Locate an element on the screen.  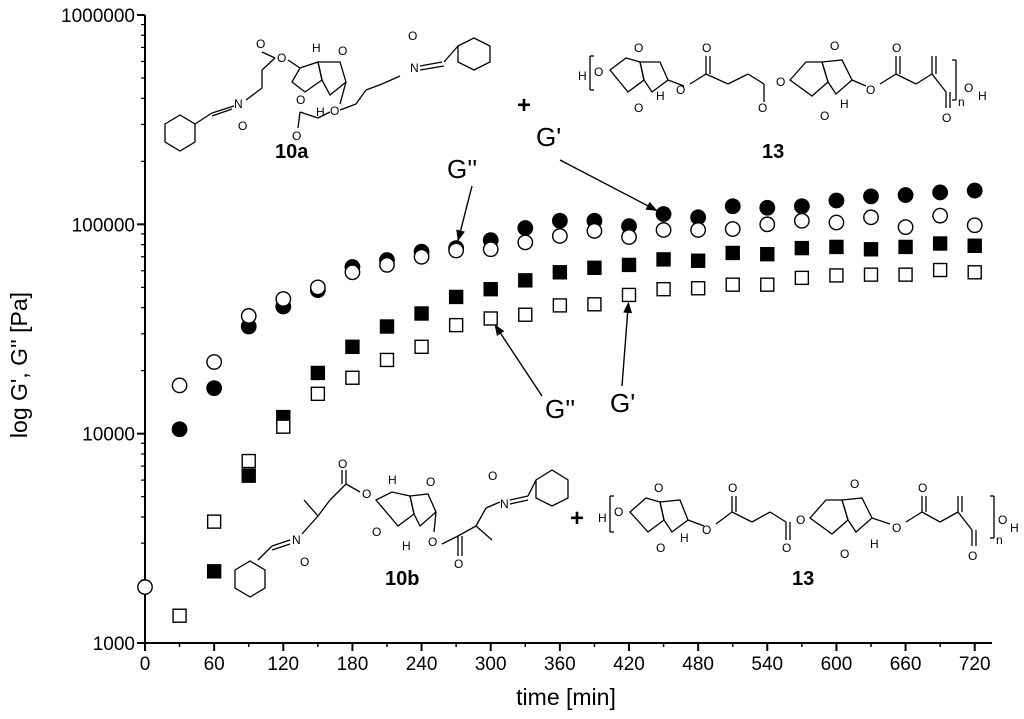
x-tick-label: 540 is located at coordinates (767, 664).